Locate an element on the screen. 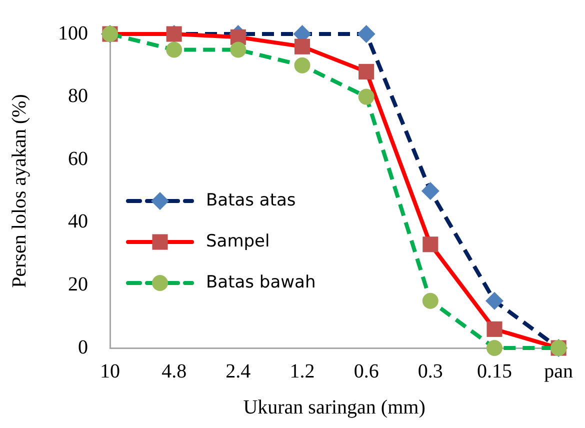 The image size is (585, 428). y-axis-title: Persen lolos ayakan (%) is located at coordinates (19, 191).